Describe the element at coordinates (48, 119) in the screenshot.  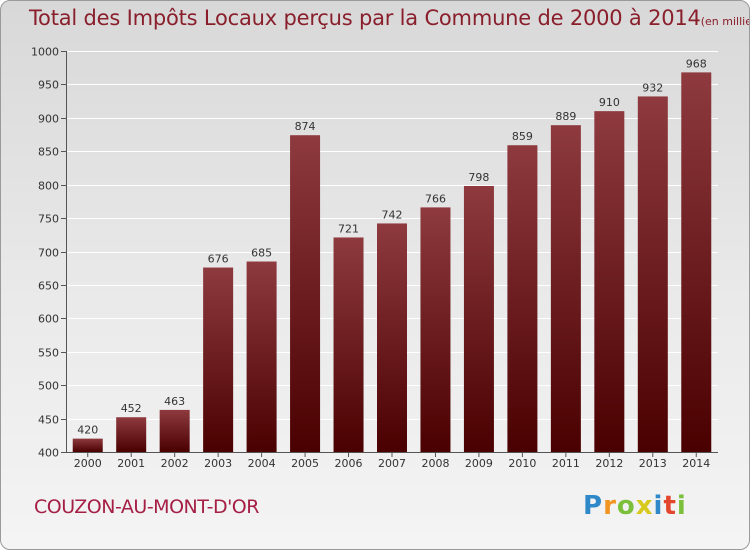
I see `y-tick-label-900: 900` at that location.